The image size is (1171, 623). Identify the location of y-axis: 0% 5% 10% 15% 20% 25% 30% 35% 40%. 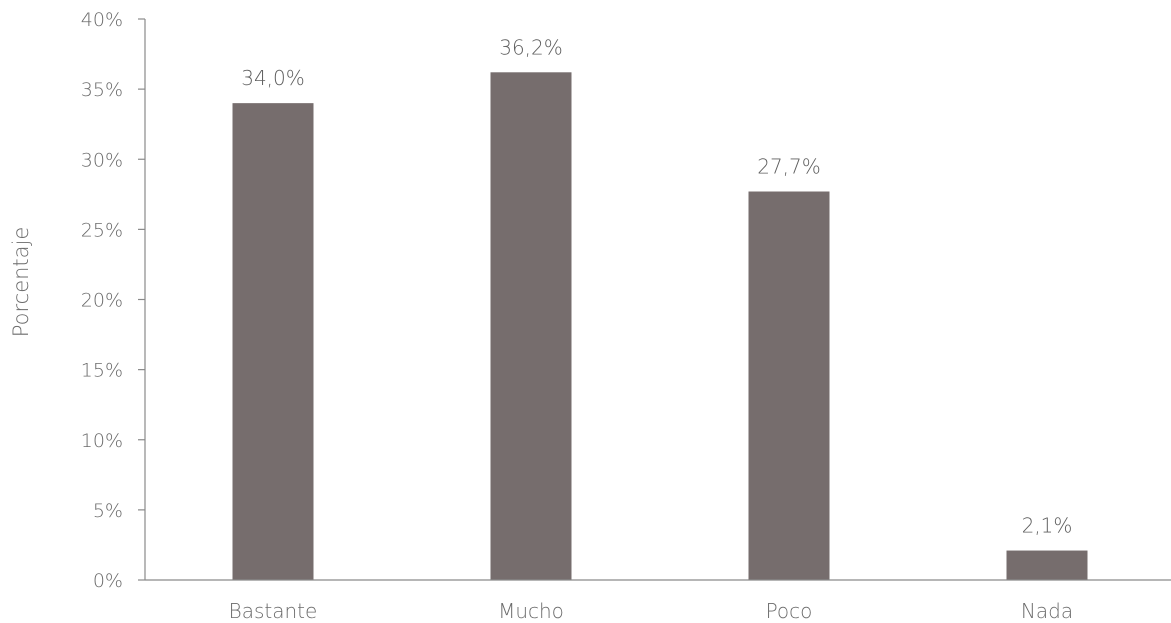
(113, 300).